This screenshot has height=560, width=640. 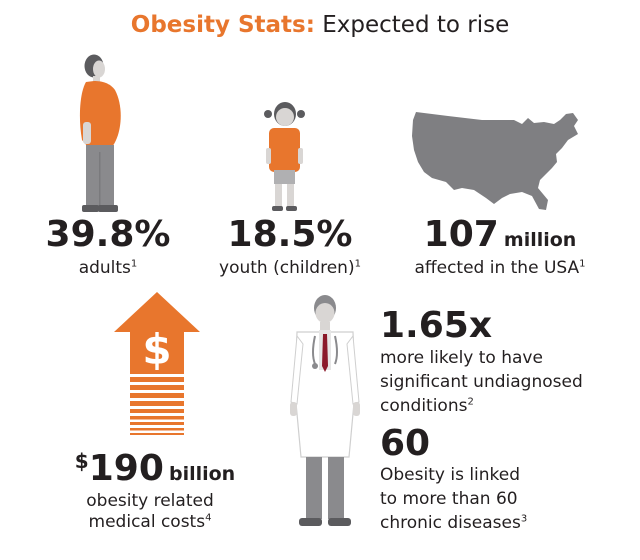 I want to click on dollar-arrow-icon: $, so click(x=157, y=363).